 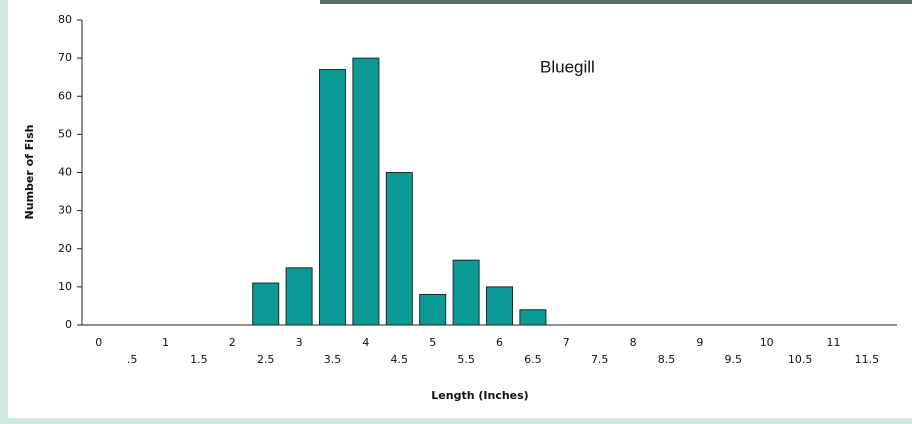 I want to click on x-tick-label: 11.5, so click(x=867, y=359).